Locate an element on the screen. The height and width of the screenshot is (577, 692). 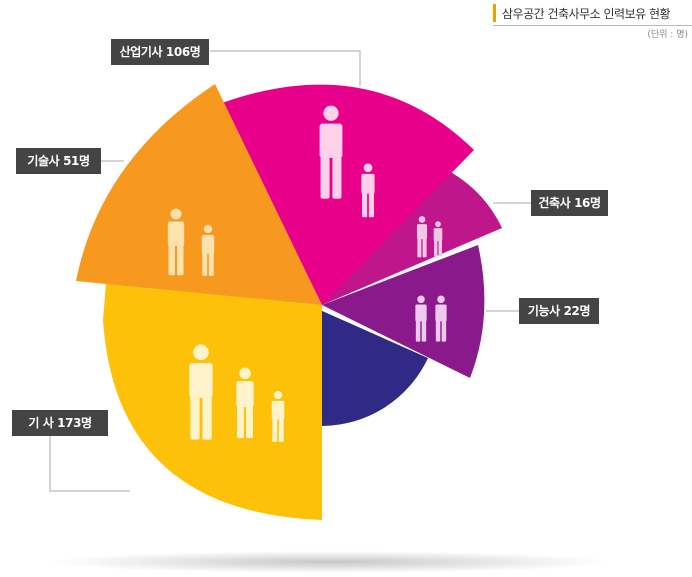
label-engineer: 기 사 173명 is located at coordinates (60, 423).